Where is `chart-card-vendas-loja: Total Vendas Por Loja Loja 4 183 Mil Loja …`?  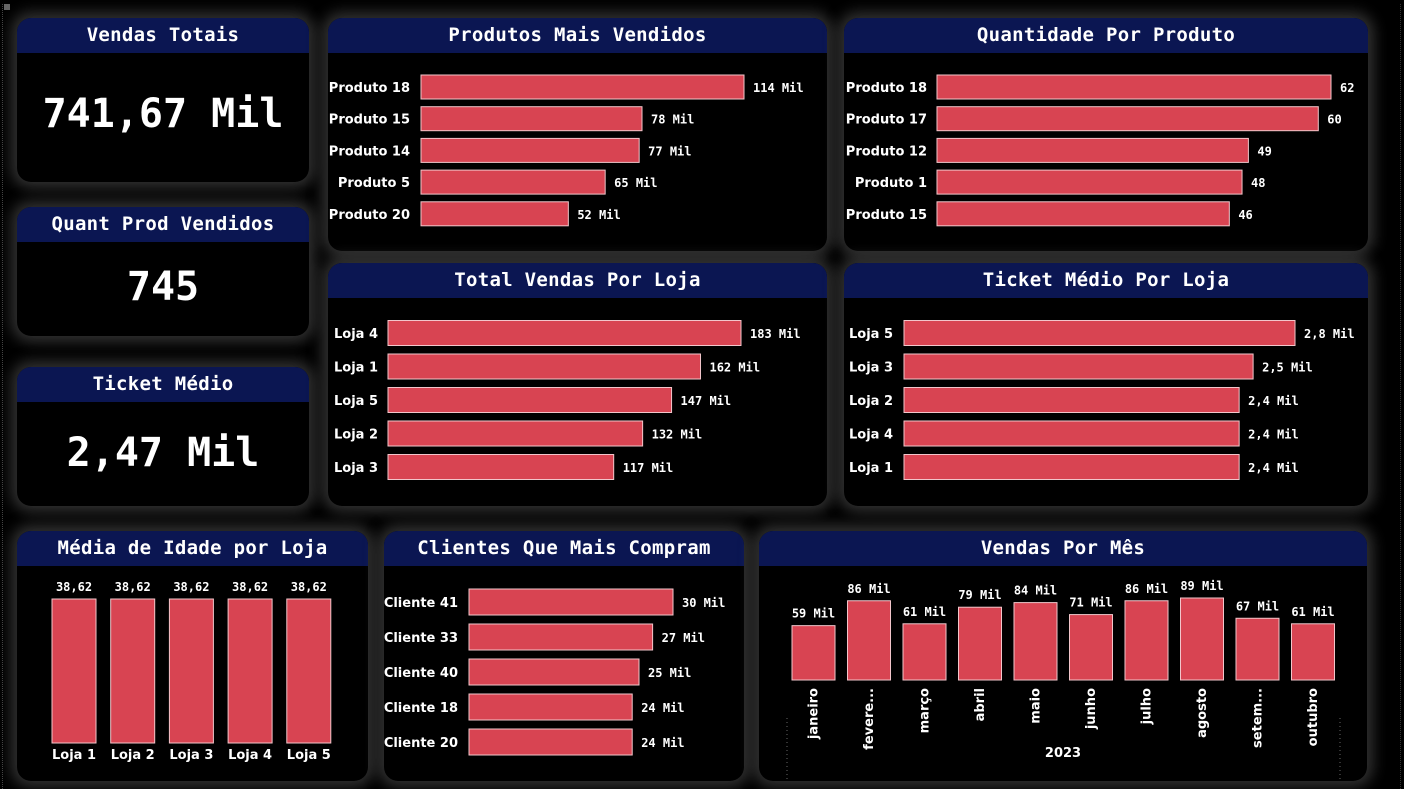
chart-card-vendas-loja: Total Vendas Por Loja Loja 4 183 Mil Loja … is located at coordinates (577, 384).